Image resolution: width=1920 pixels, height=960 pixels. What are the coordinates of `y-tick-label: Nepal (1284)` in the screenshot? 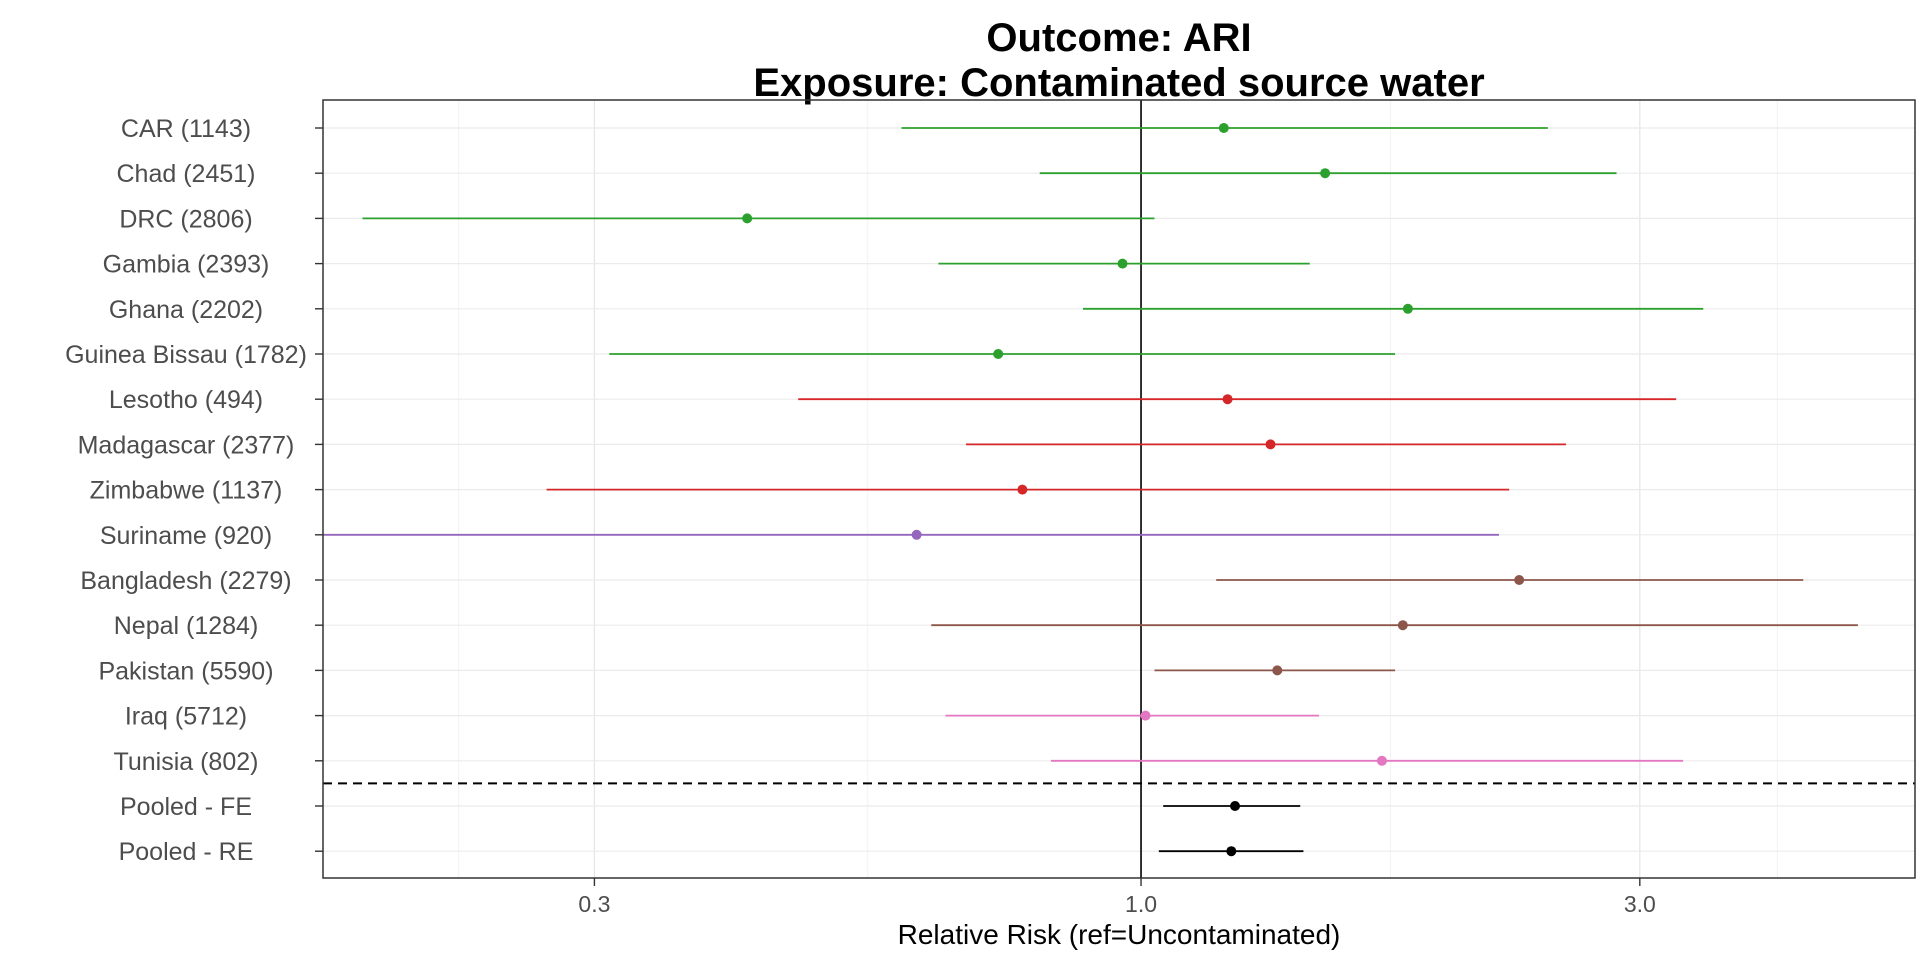 It's located at (186, 626).